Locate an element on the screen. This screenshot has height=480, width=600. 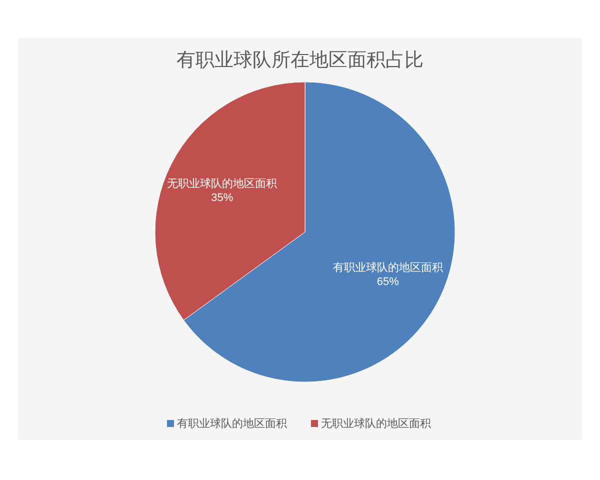
data-label: 65% is located at coordinates (388, 282).